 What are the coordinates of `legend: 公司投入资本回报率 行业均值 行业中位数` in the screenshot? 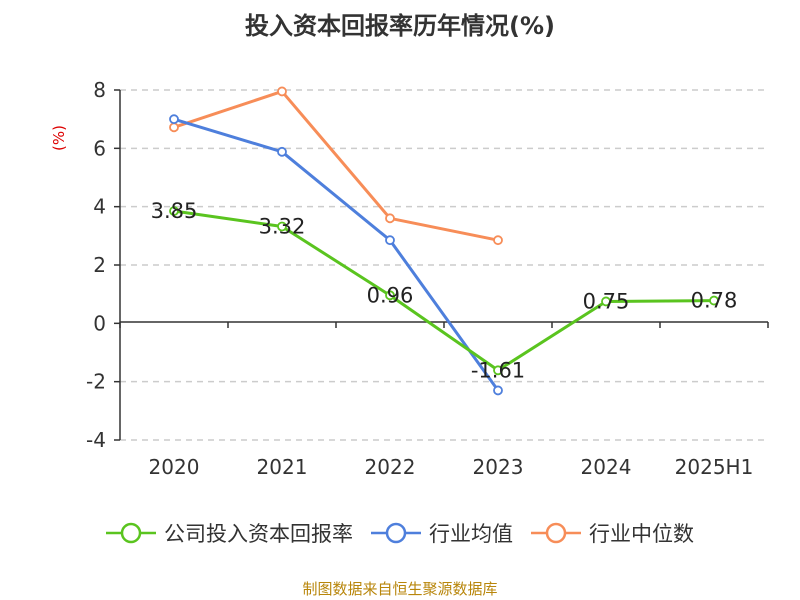 It's located at (400, 534).